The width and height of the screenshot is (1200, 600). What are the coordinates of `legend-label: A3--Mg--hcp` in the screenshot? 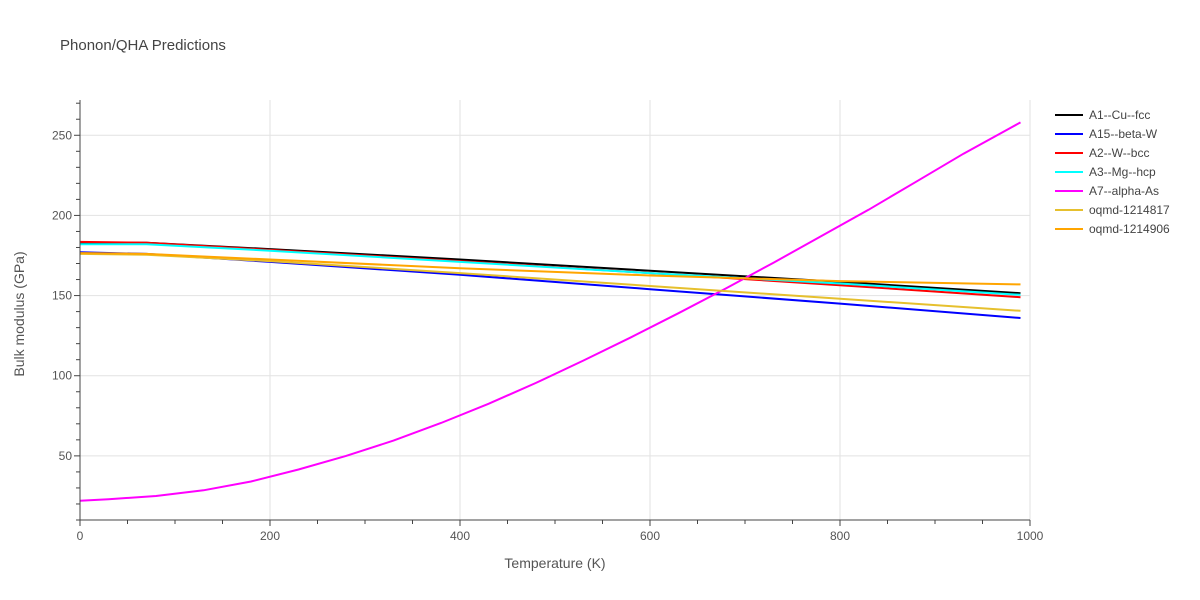 It's located at (1122, 172).